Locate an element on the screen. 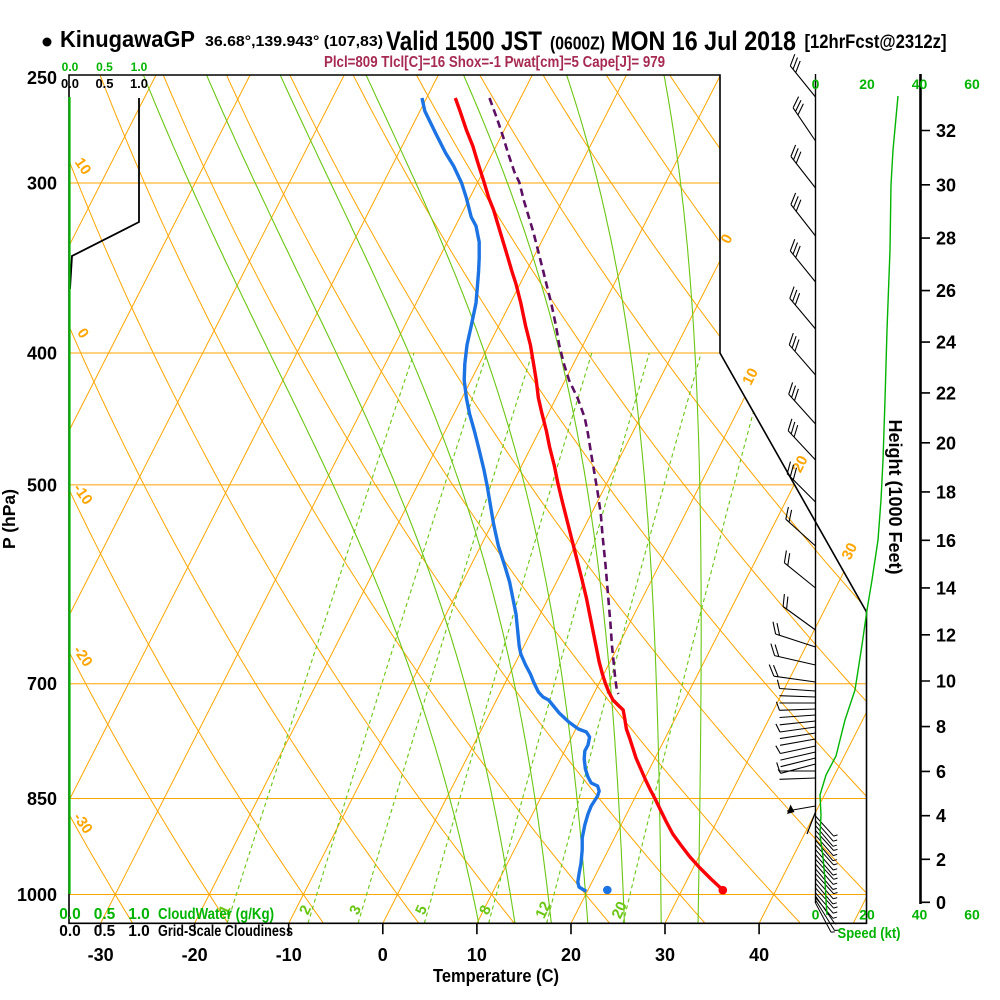 This screenshot has height=1000, width=1000. svg-text: MON 16 Jul 2018 is located at coordinates (703, 41).